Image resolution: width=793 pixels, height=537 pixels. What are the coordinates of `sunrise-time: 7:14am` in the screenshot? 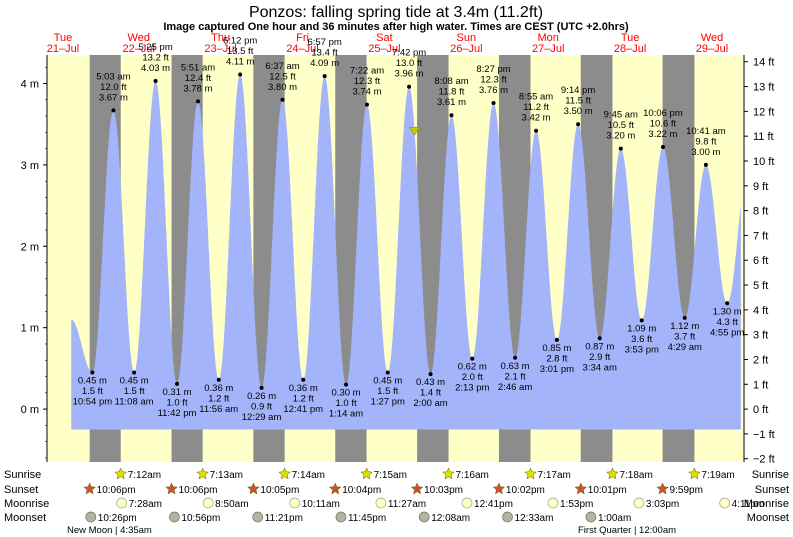 It's located at (308, 475).